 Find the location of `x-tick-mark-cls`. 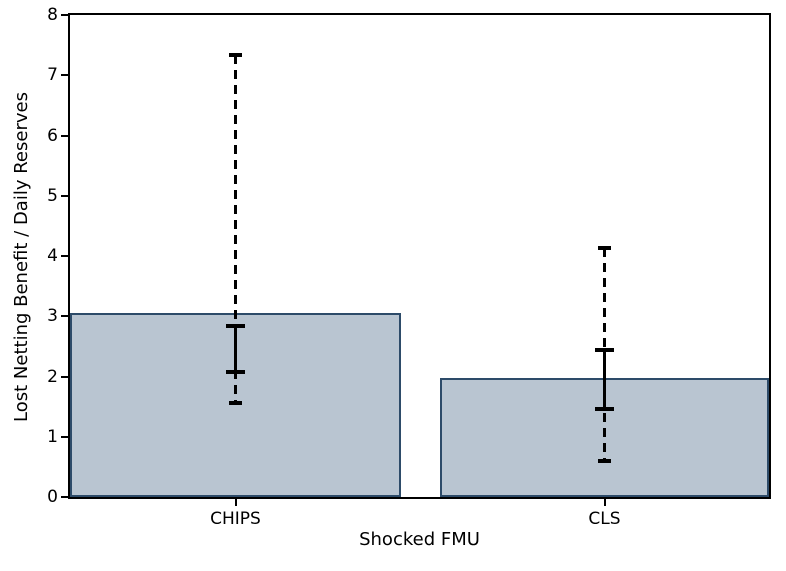

x-tick-mark-cls is located at coordinates (604, 502).